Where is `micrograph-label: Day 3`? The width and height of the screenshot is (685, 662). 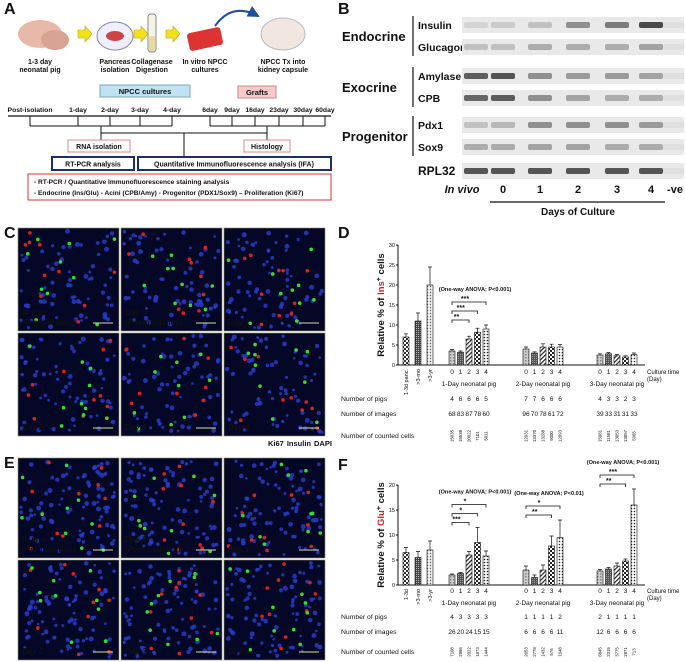 micrograph-label: Day 3 is located at coordinates (136, 427).